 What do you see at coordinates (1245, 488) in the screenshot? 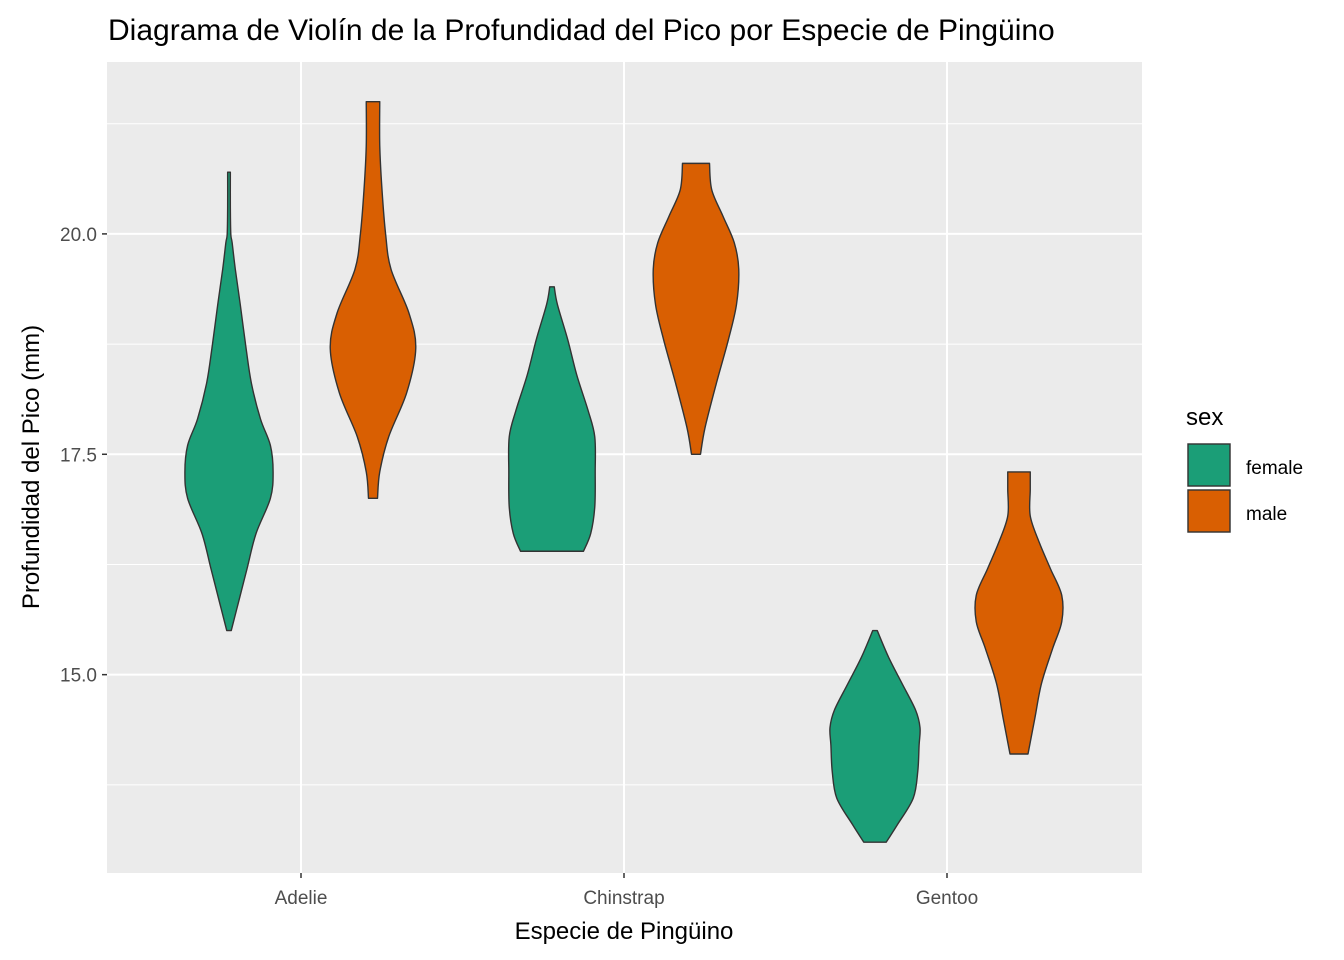
I see `legend-items: female male` at bounding box center [1245, 488].